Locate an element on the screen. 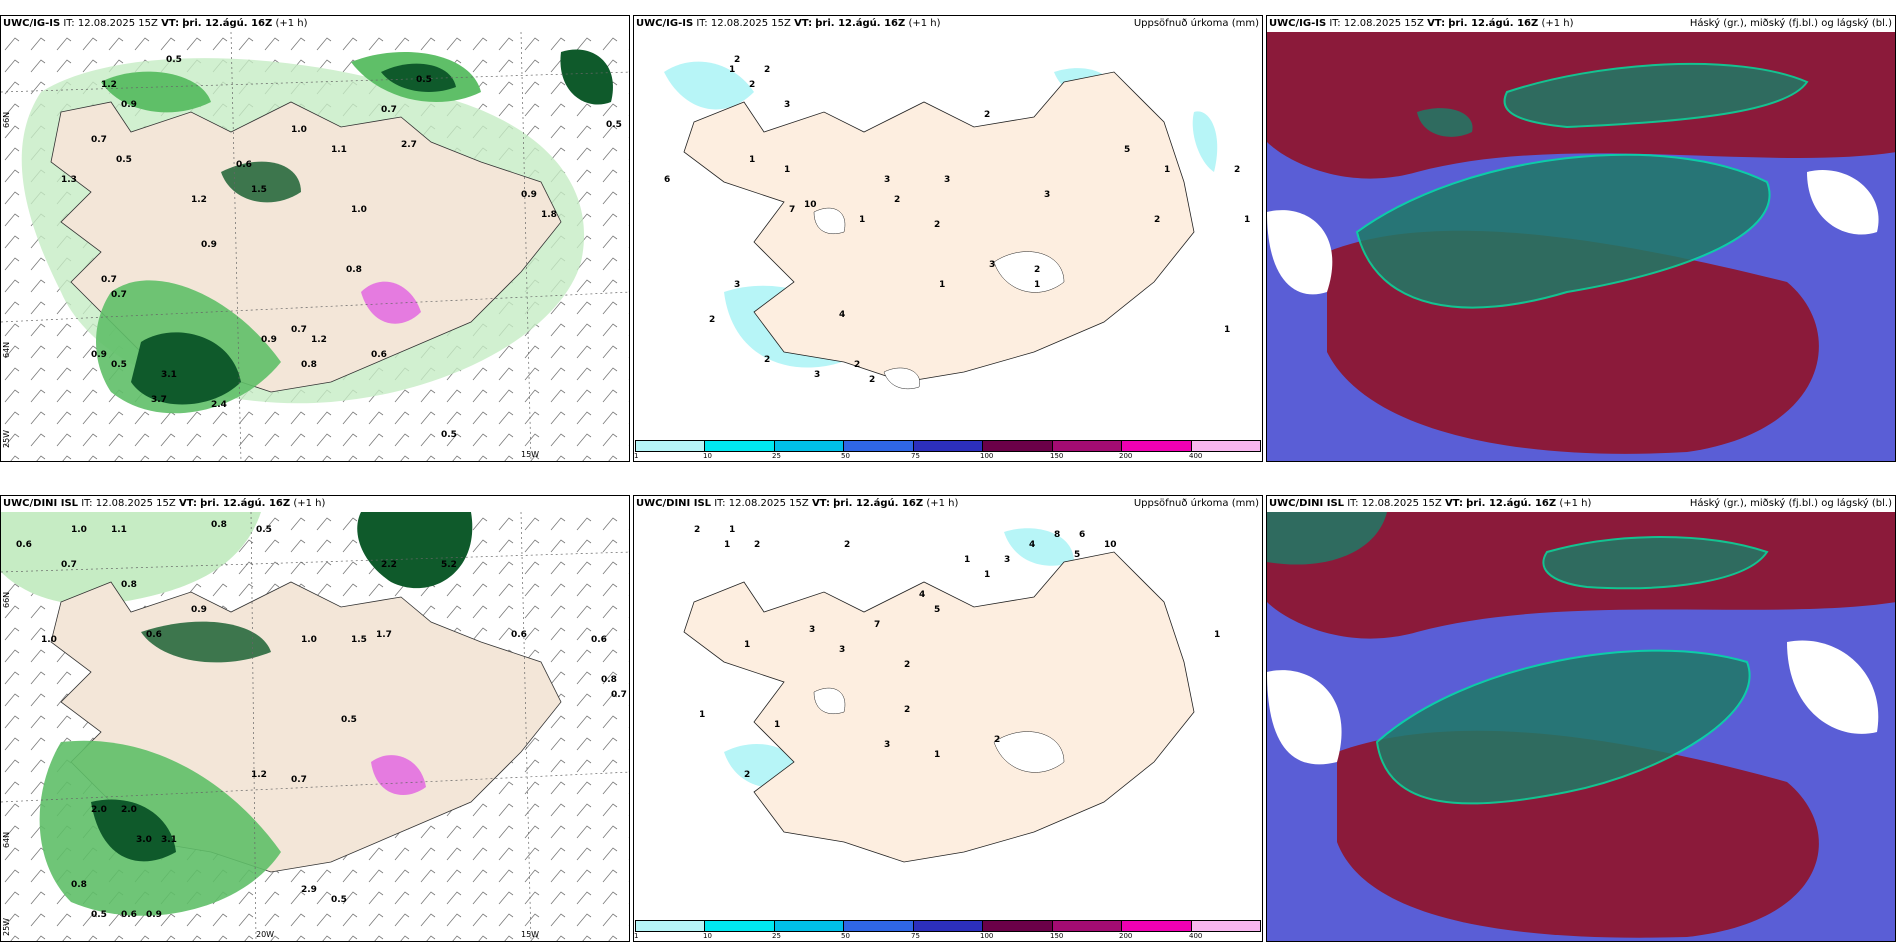  legend-tick: 10 is located at coordinates (707, 456).